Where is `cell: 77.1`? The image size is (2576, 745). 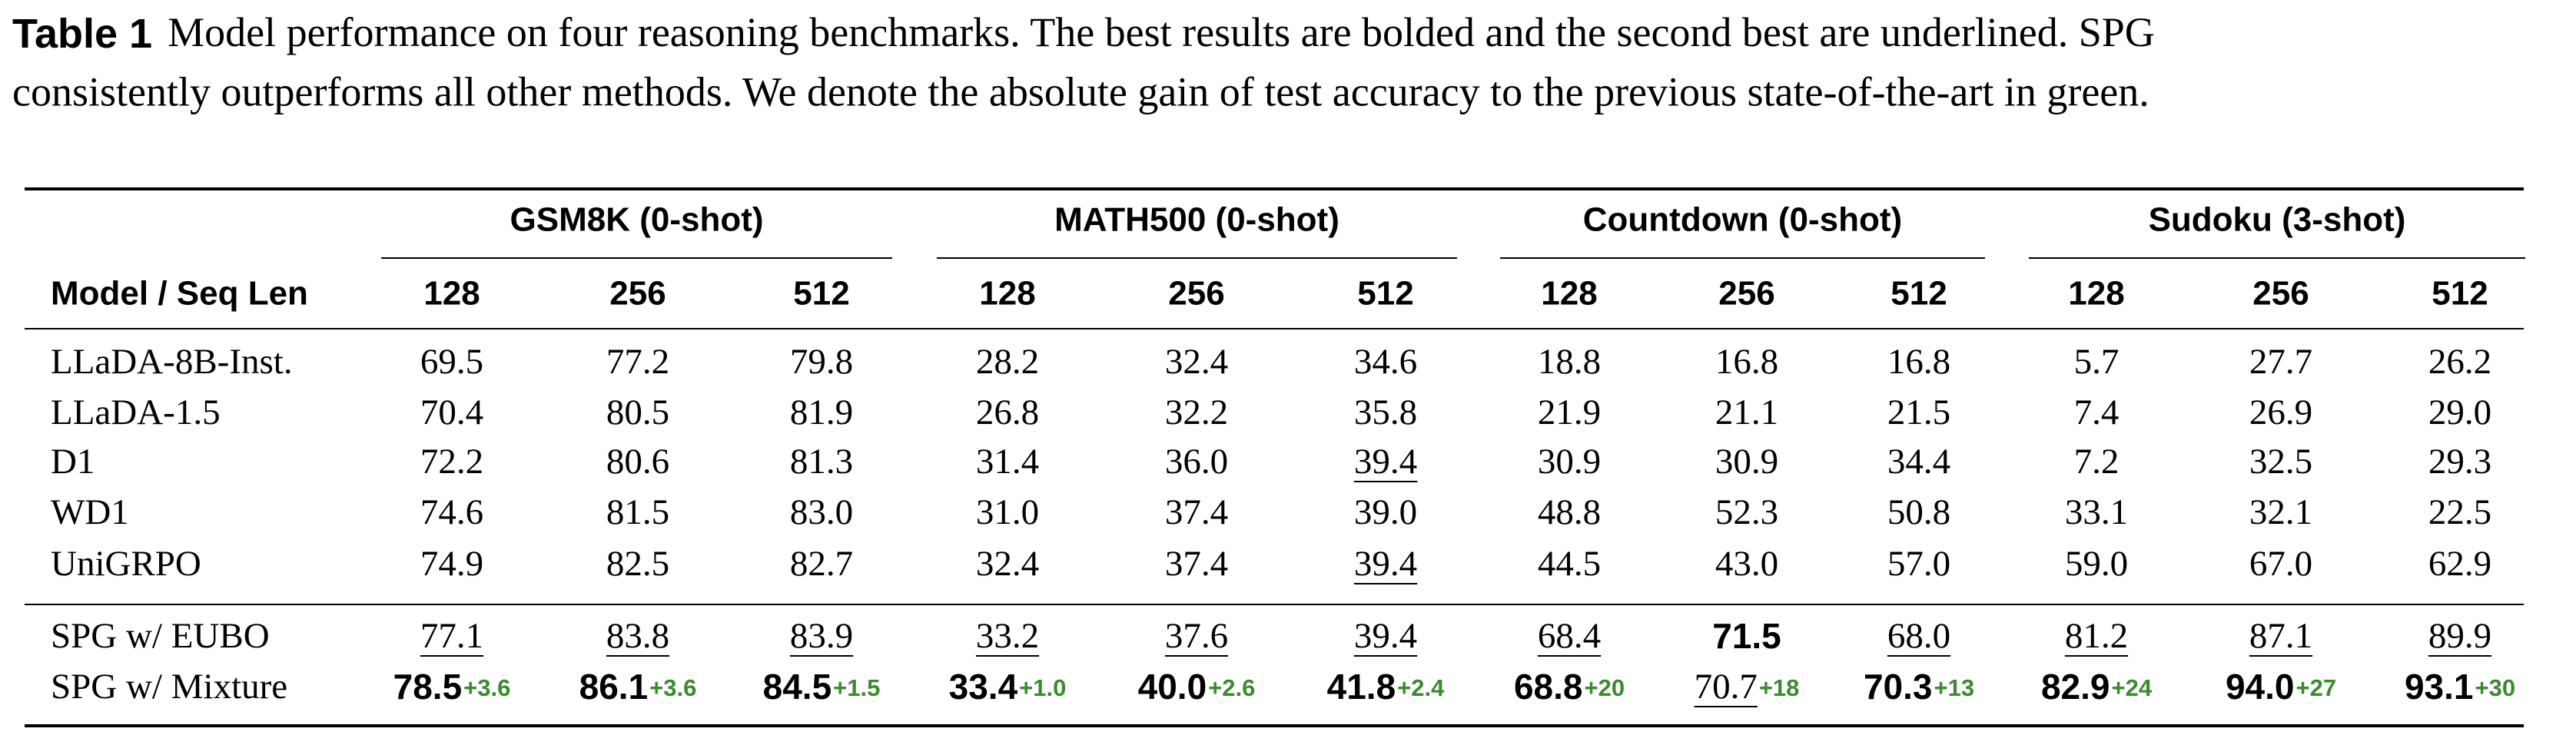 cell: 77.1 is located at coordinates (451, 636).